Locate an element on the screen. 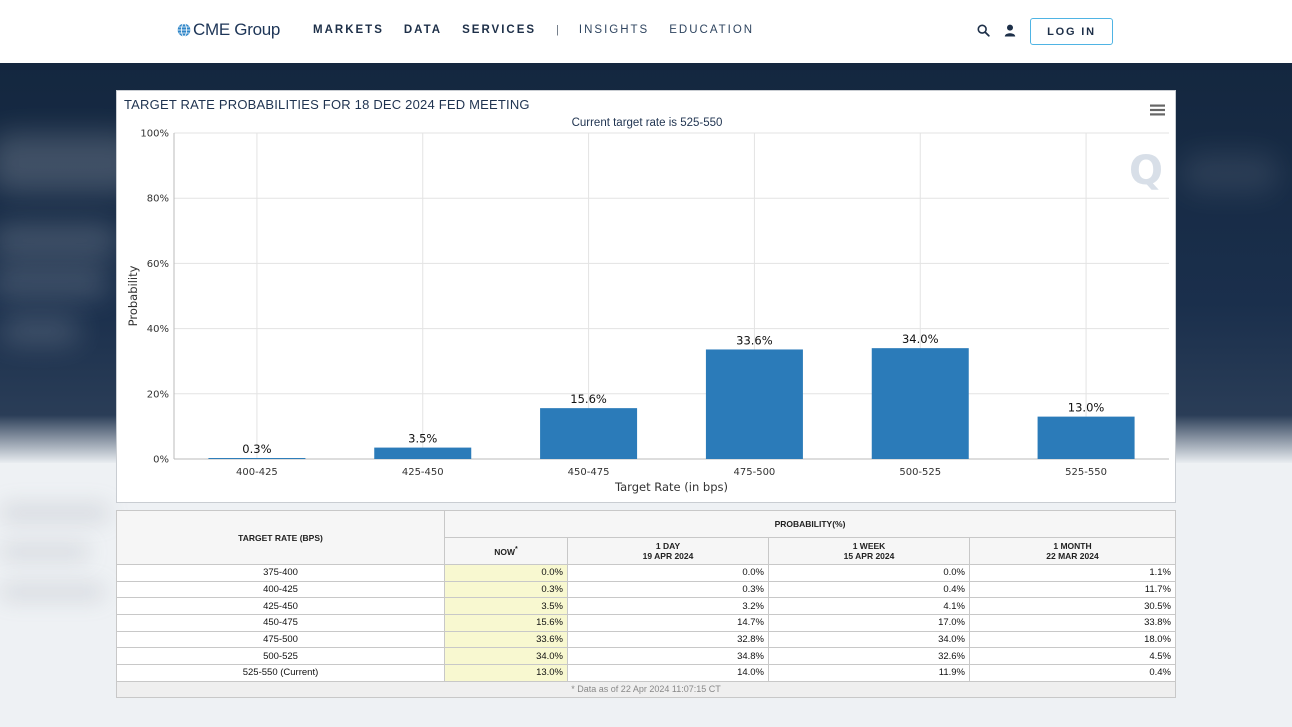 Image resolution: width=1292 pixels, height=727 pixels. cell-1-week: 0.0% is located at coordinates (869, 573).